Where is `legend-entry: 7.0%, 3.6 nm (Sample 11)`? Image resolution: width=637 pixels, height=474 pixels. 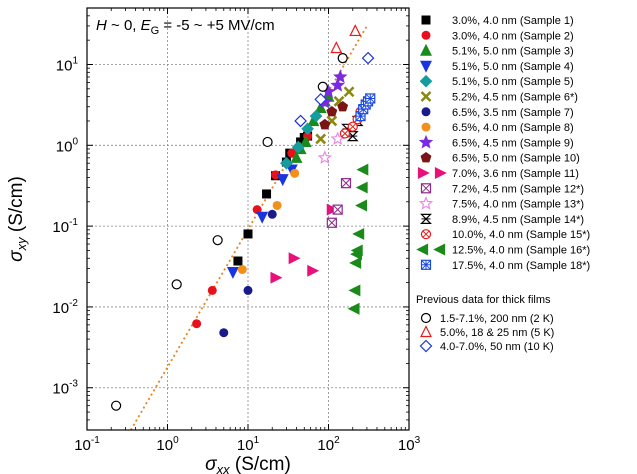 legend-entry: 7.0%, 3.6 nm (Sample 11) is located at coordinates (498, 173).